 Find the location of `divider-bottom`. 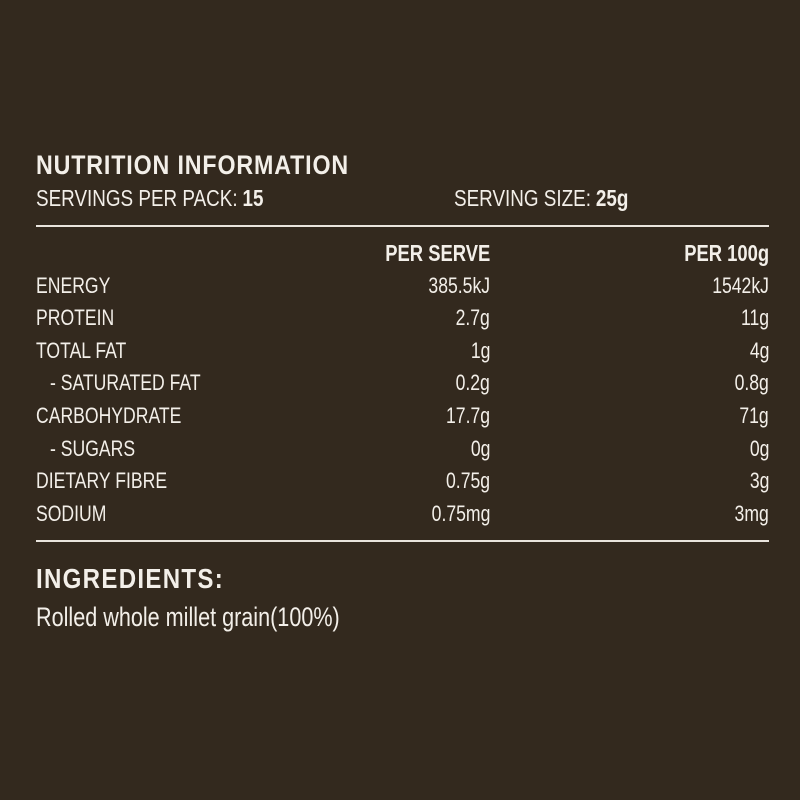

divider-bottom is located at coordinates (402, 541).